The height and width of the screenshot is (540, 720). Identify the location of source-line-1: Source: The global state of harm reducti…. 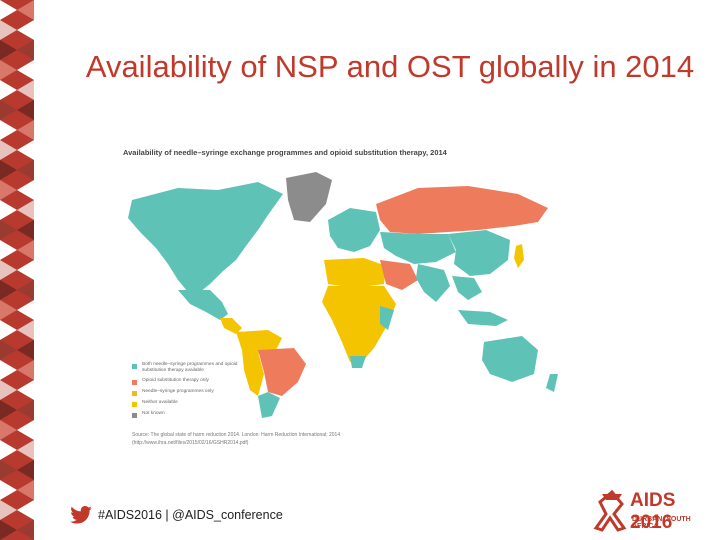
(236, 435).